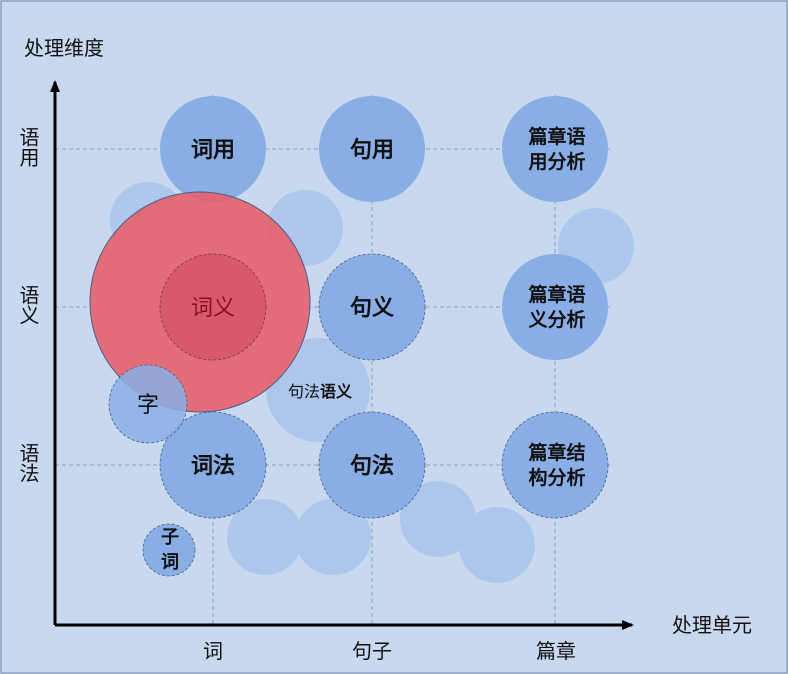  I want to click on x-axis-title: 处理单元, so click(712, 625).